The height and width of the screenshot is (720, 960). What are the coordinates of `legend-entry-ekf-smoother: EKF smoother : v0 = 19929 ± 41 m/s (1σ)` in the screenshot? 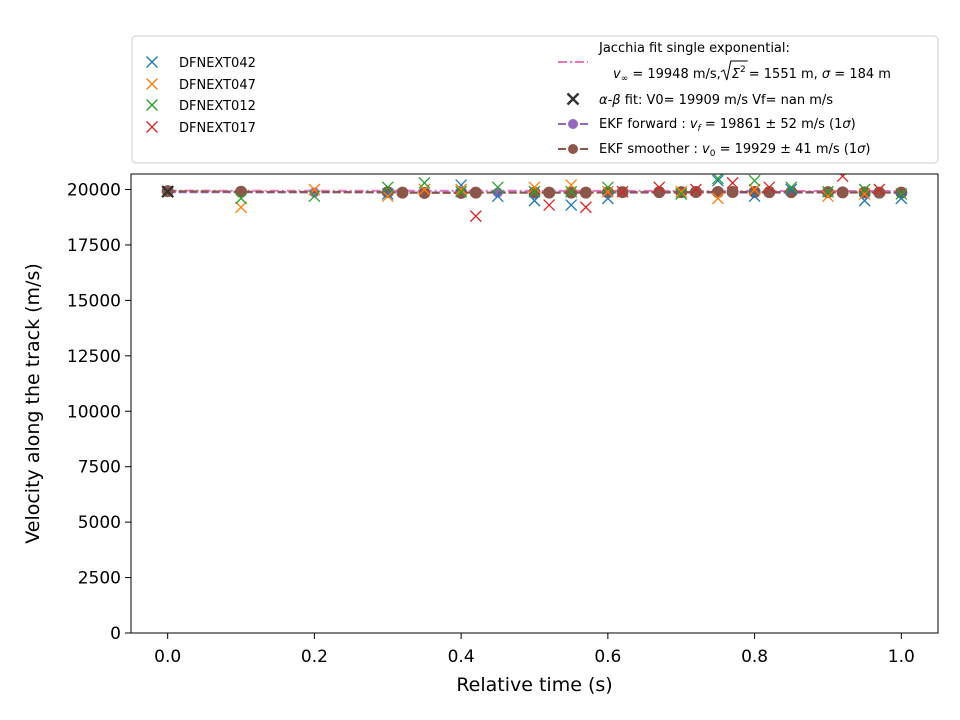 It's located at (714, 150).